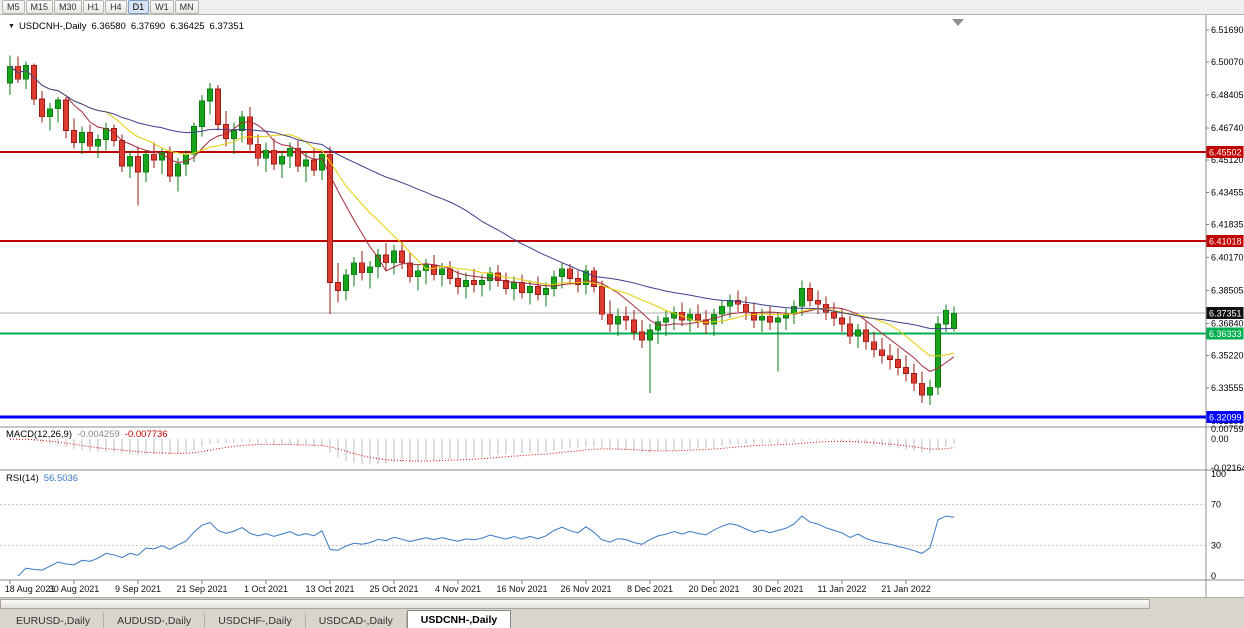 The width and height of the screenshot is (1244, 628). What do you see at coordinates (958, 22) in the screenshot?
I see `chart-shift-marker-icon` at bounding box center [958, 22].